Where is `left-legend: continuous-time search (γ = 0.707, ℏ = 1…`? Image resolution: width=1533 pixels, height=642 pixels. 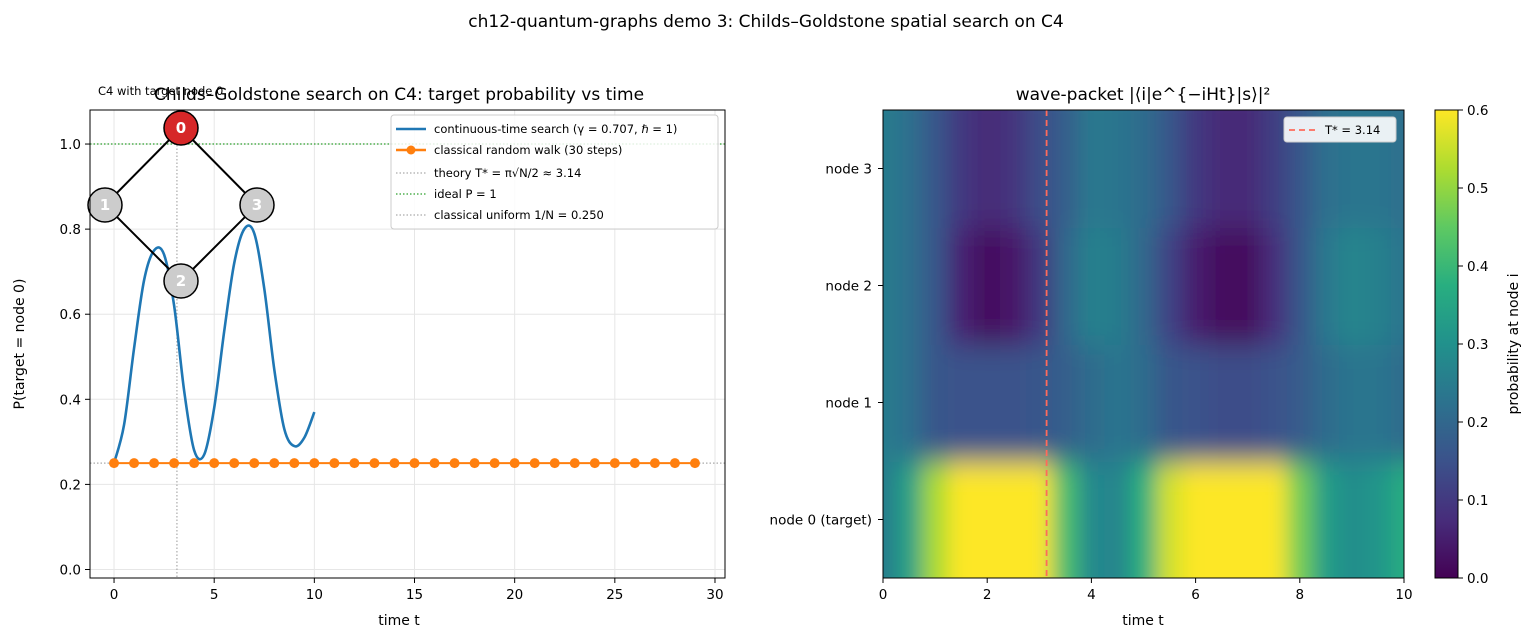 left-legend: continuous-time search (γ = 0.707, ℏ = 1… is located at coordinates (554, 172).